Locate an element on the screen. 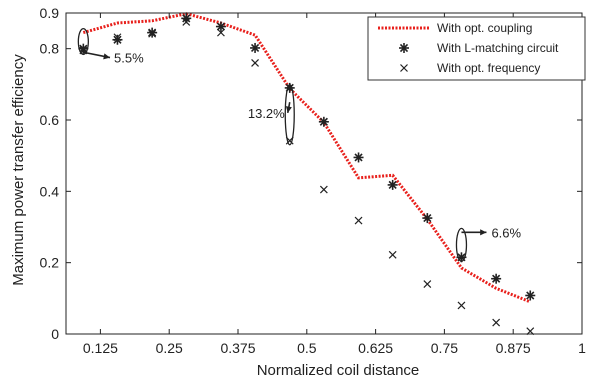  x-tick-label: 0.125 is located at coordinates (100, 348).